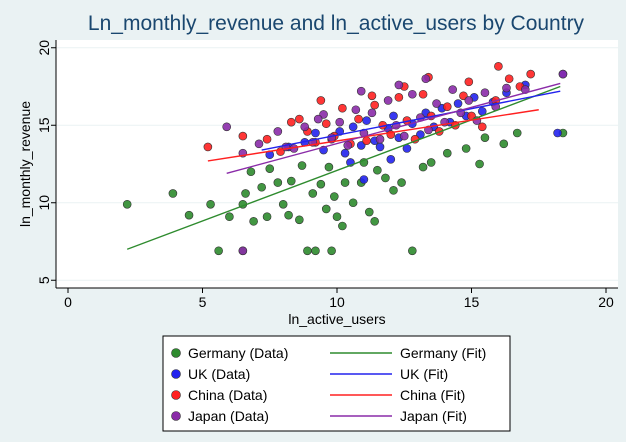  Describe the element at coordinates (203, 302) in the screenshot. I see `x-tick-label: 5` at that location.